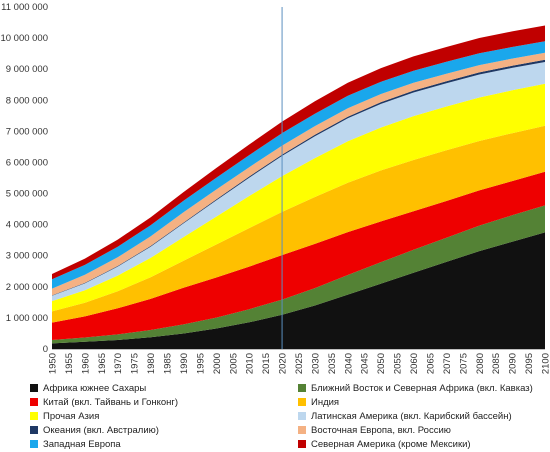 The image size is (550, 452). Describe the element at coordinates (95, 388) in the screenshot. I see `legend-label: Африка южнее Сахары` at that location.